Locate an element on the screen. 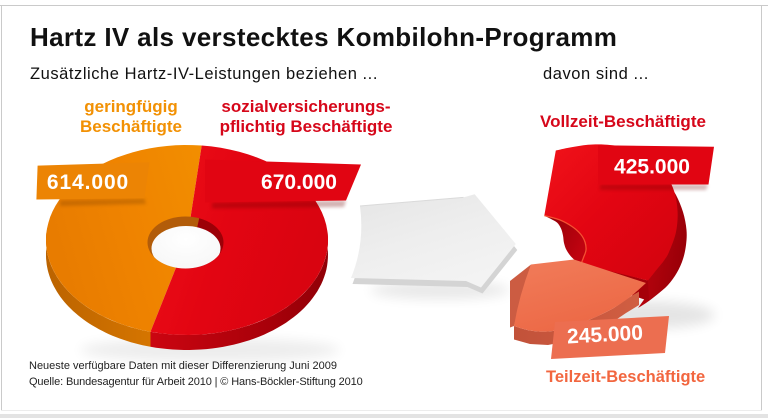 The width and height of the screenshot is (768, 418). svg-text: 670.000 is located at coordinates (299, 182).